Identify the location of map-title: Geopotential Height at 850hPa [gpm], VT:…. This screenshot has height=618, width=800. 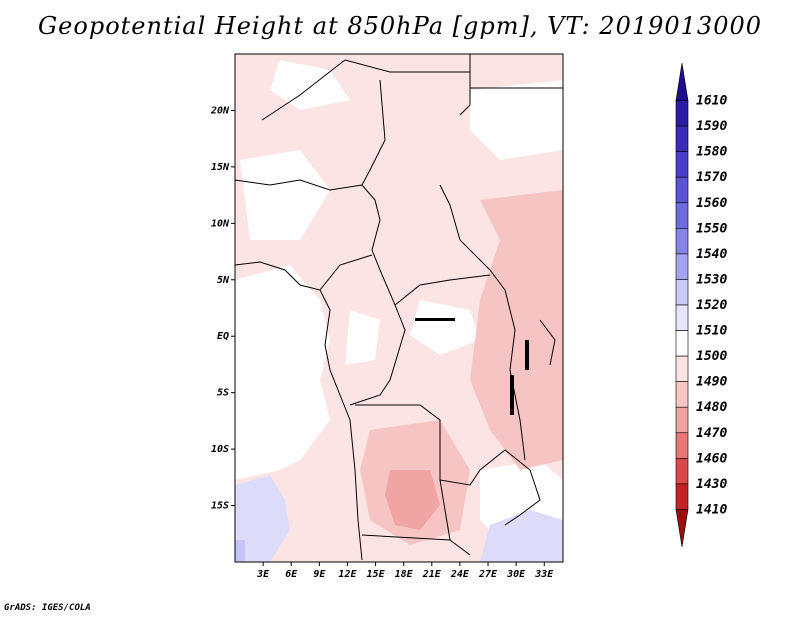
(400, 26).